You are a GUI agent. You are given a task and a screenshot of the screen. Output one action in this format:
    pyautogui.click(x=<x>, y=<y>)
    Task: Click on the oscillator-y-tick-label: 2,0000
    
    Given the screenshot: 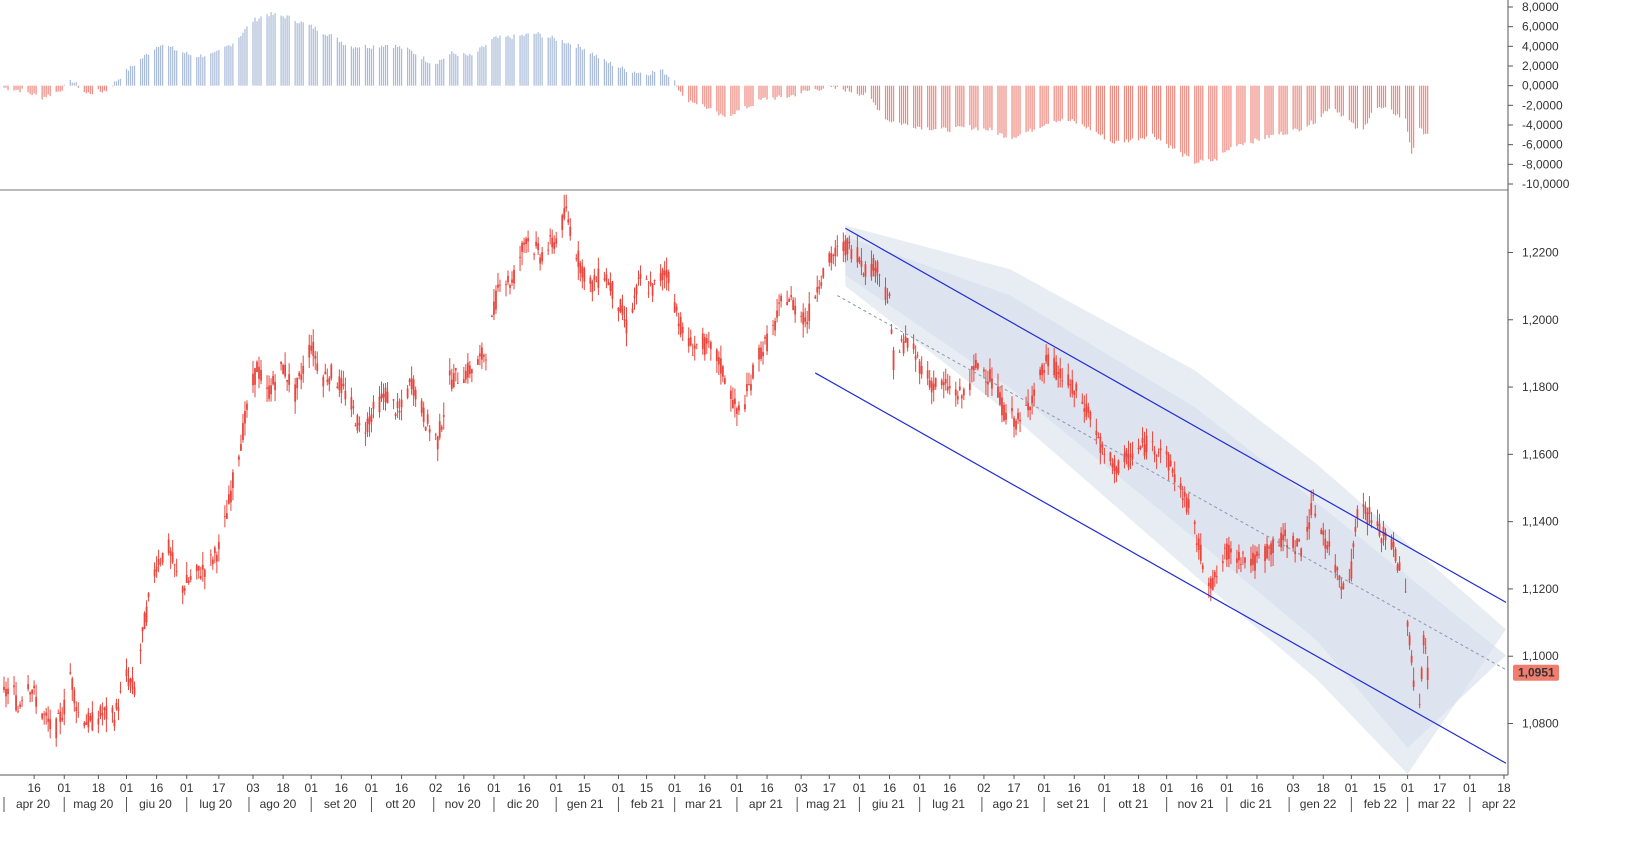 What is the action you would take?
    pyautogui.click(x=1540, y=66)
    